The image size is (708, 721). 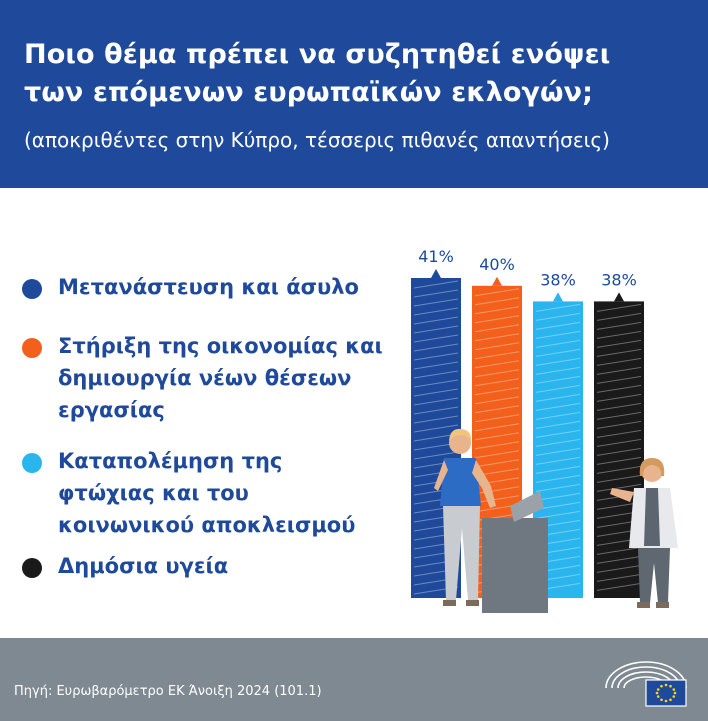 What do you see at coordinates (558, 279) in the screenshot?
I see `bar-value-label-3: 38%` at bounding box center [558, 279].